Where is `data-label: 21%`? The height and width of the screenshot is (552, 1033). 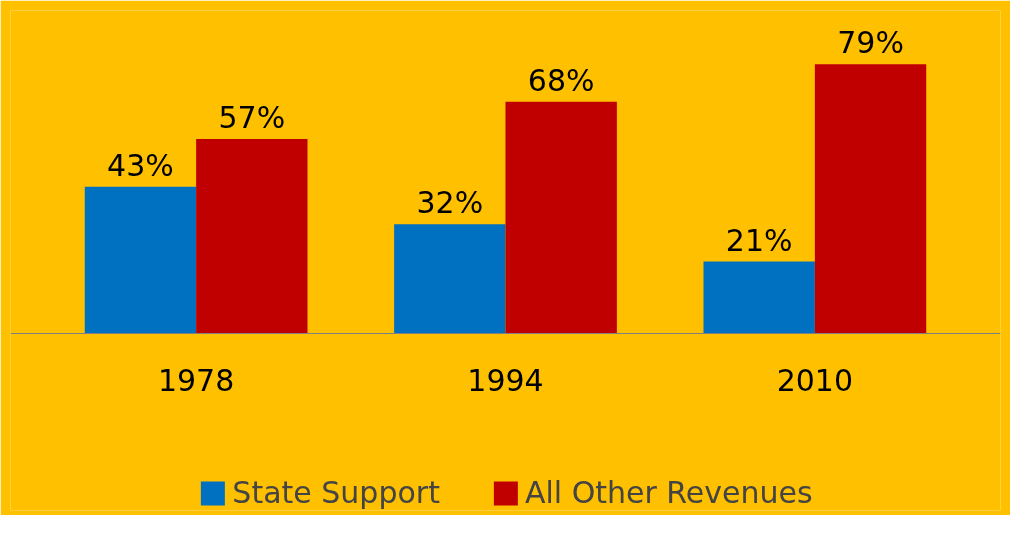 data-label: 21% is located at coordinates (759, 240).